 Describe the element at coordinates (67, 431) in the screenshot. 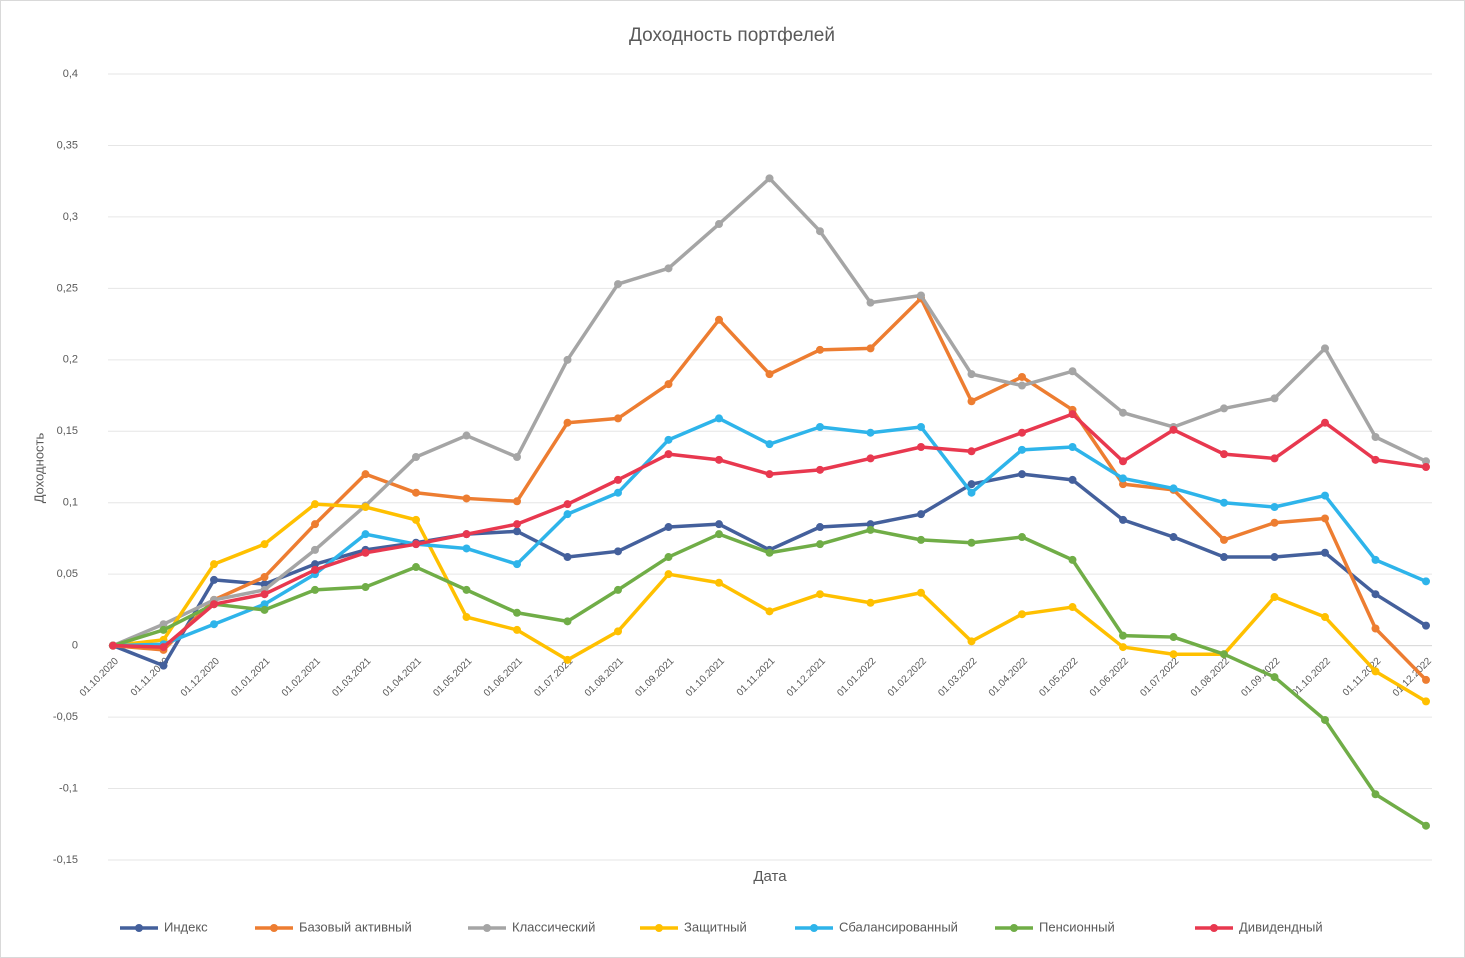

I see `y-tick-label: 0,15` at that location.